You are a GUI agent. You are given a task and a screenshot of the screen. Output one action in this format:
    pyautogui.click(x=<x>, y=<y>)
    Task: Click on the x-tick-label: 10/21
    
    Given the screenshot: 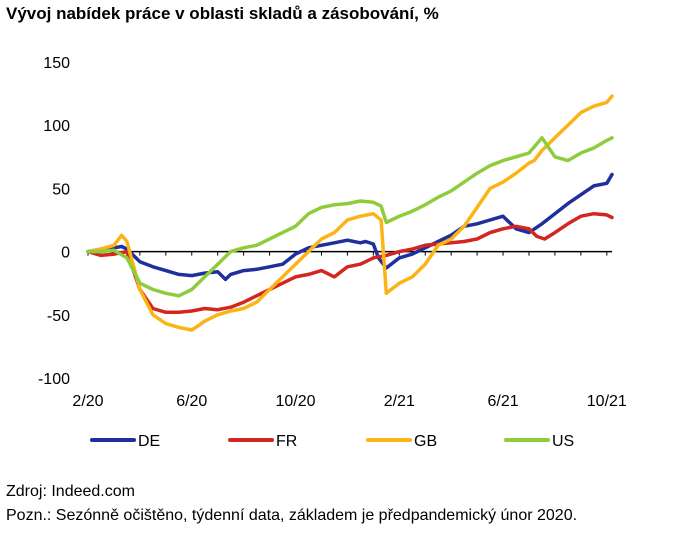 What is the action you would take?
    pyautogui.click(x=607, y=401)
    